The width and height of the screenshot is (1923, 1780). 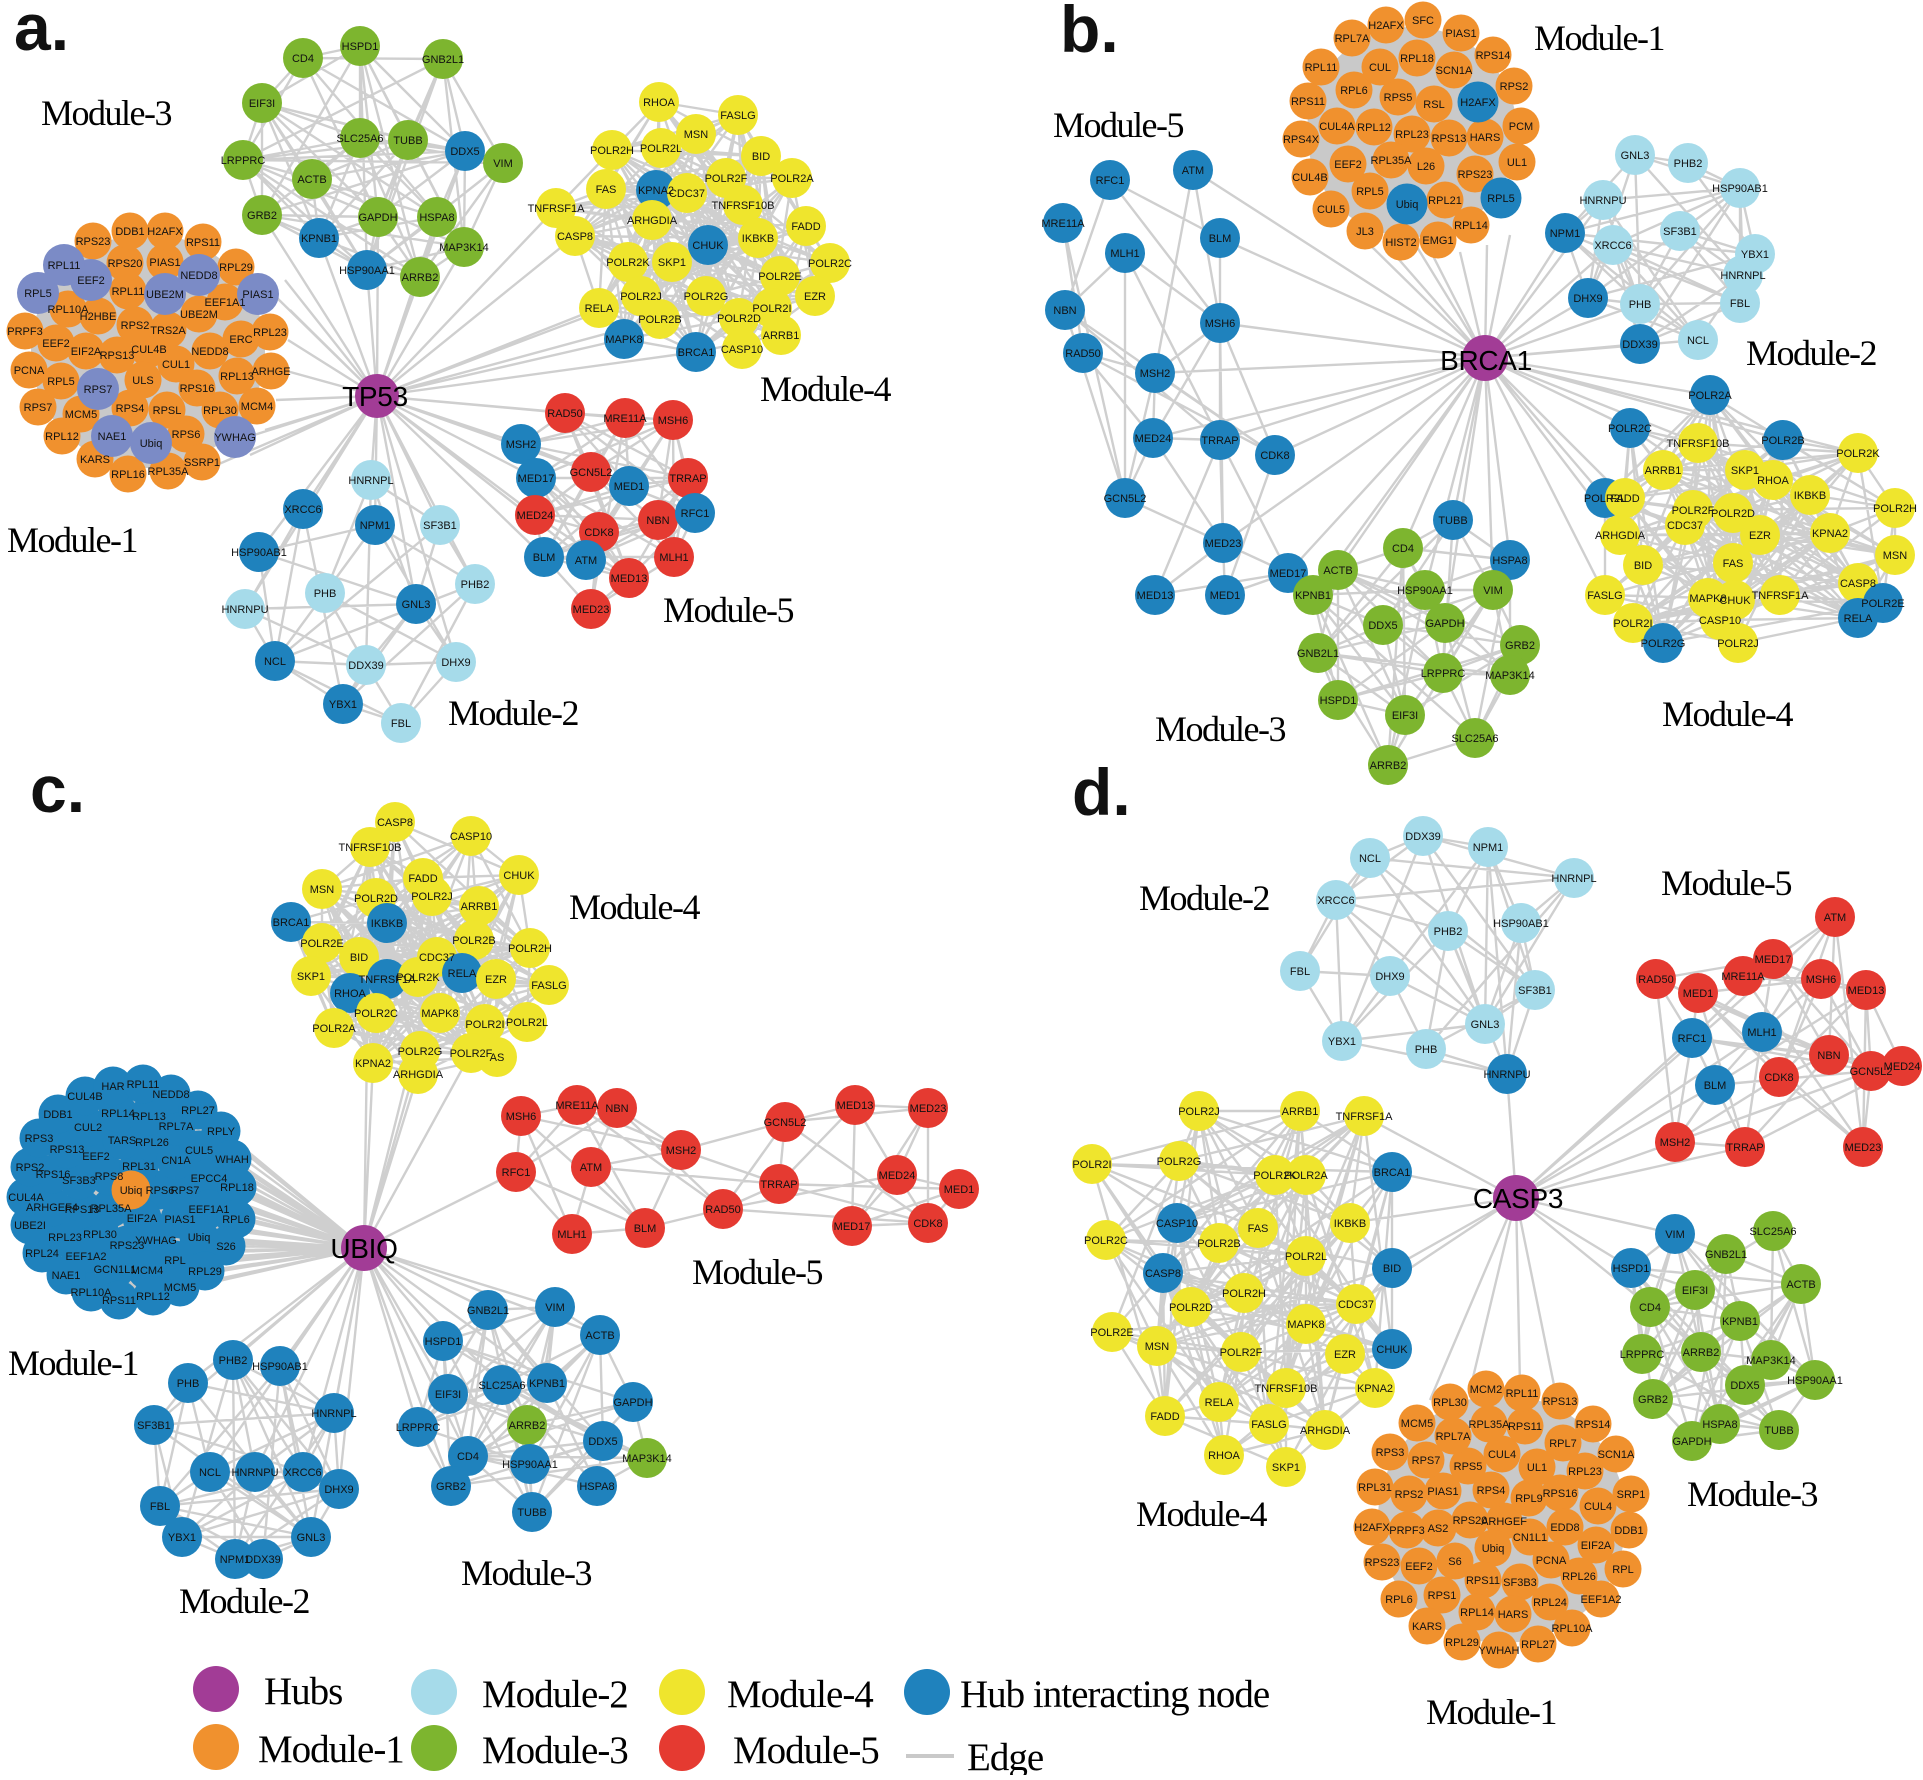 What do you see at coordinates (199, 315) in the screenshot?
I see `svg-text: UBE2M` at bounding box center [199, 315].